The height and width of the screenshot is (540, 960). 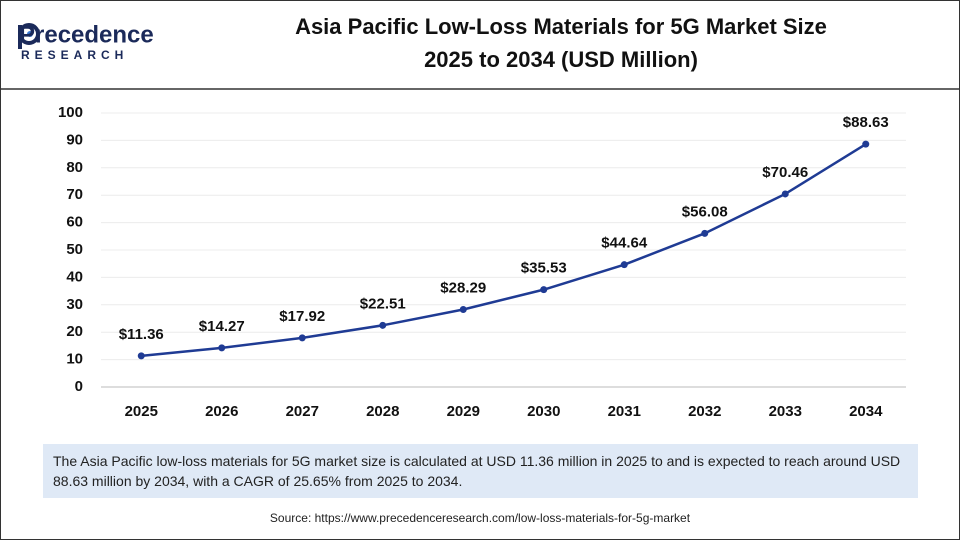 I want to click on y-tick-label: 90, so click(x=74, y=139).